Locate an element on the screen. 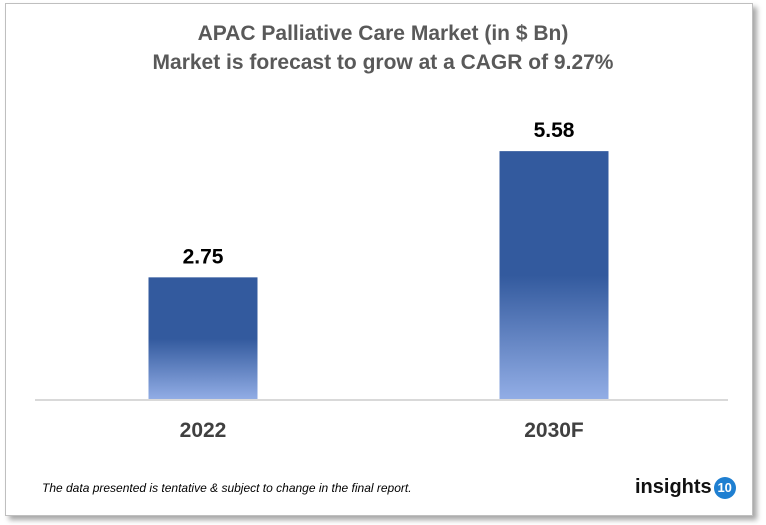  chart-title: APAC Palliative Care Market (in $ Bn) is located at coordinates (383, 33).